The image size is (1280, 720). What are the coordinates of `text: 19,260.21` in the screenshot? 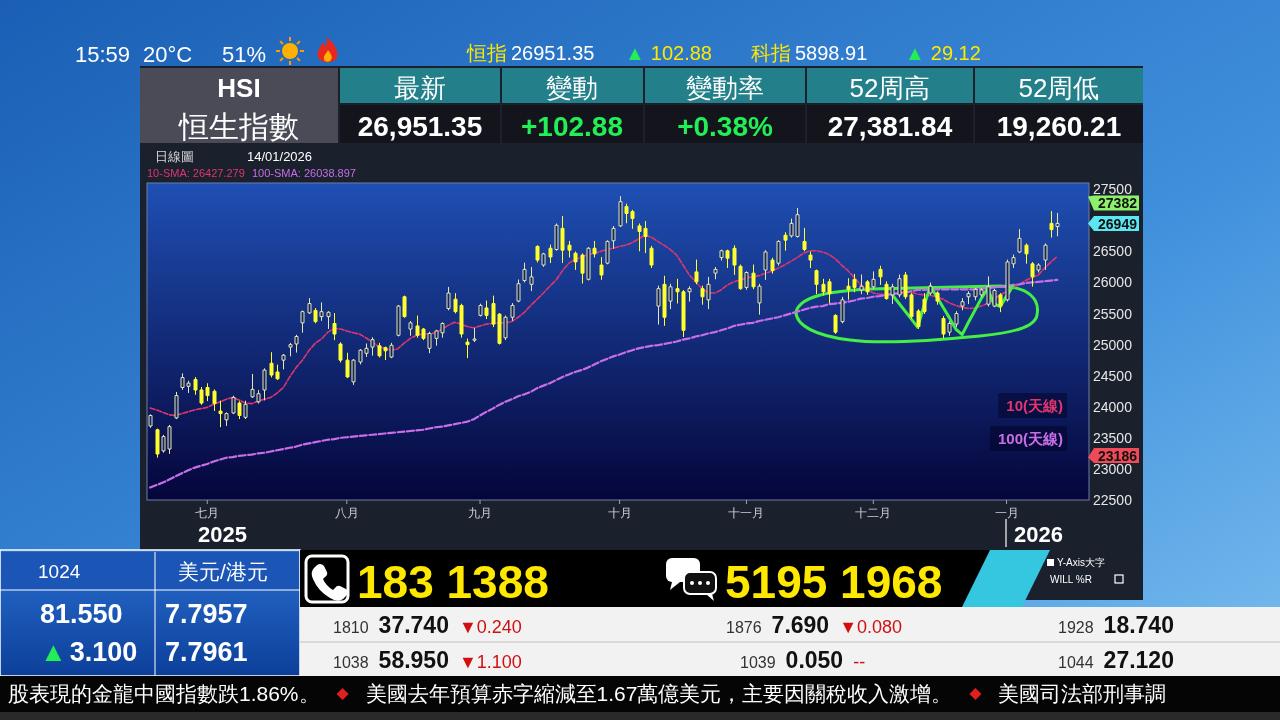 It's located at (1059, 126).